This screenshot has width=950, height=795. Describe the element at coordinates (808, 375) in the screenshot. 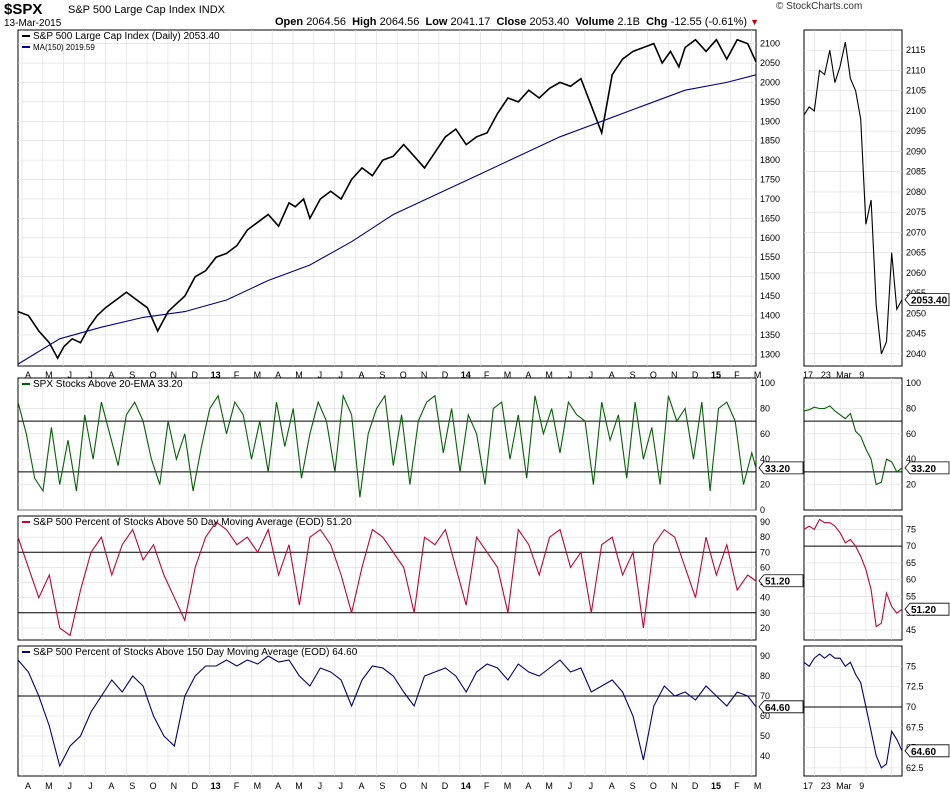

I see `x-tick-label: 17` at that location.